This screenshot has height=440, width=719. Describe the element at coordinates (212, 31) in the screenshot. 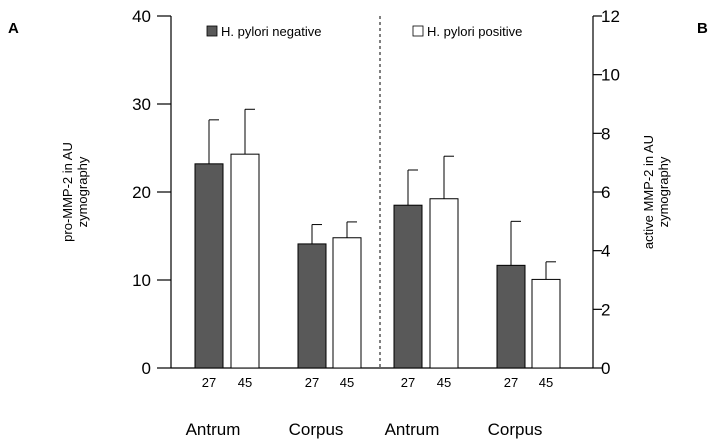

I see `legend-swatch-negative` at that location.